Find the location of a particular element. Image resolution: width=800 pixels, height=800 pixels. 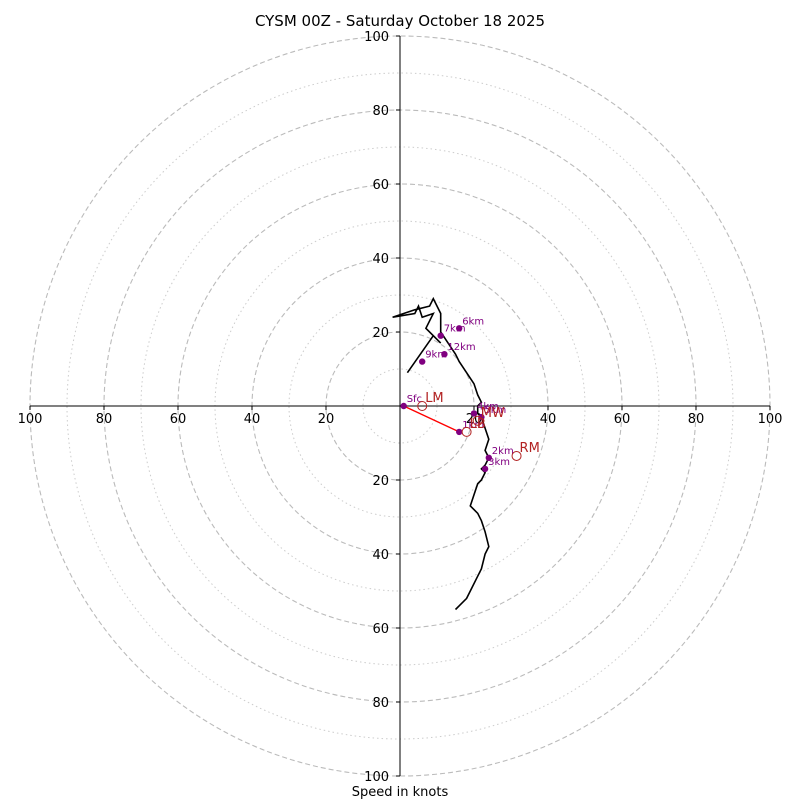

storm-motion-marker-LM is located at coordinates (422, 406).